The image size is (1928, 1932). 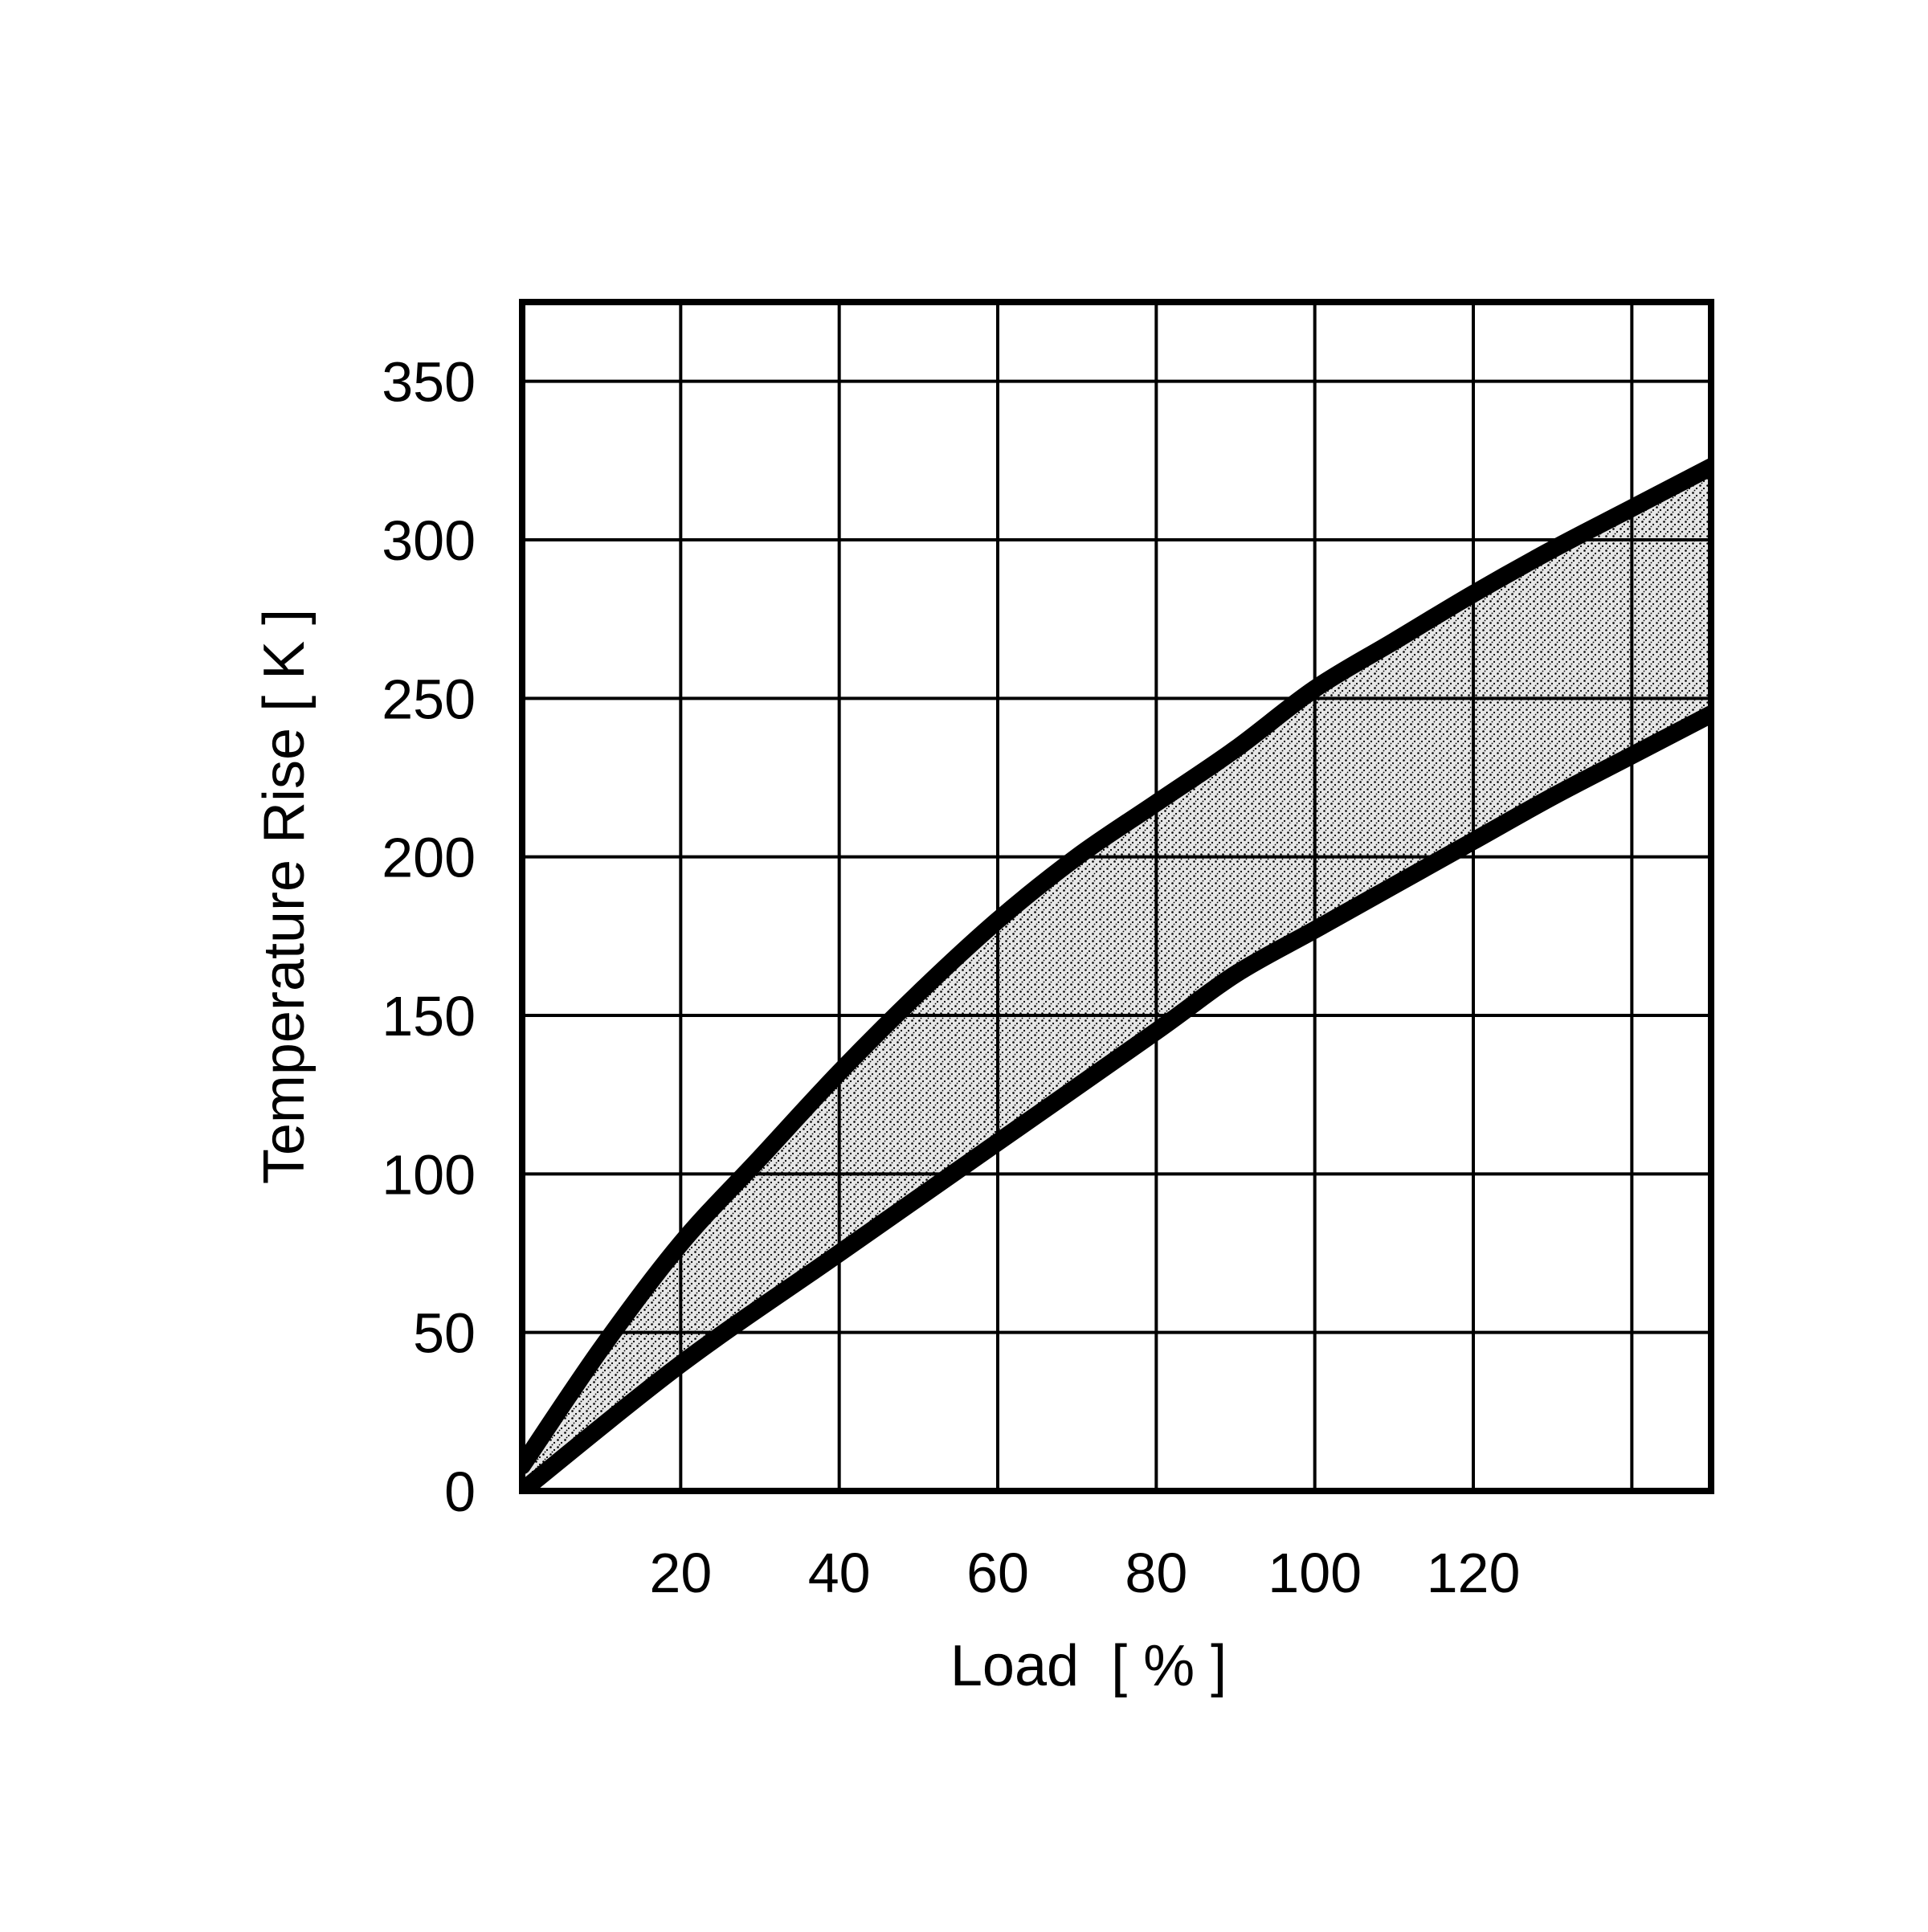 What do you see at coordinates (1474, 1573) in the screenshot?
I see `x-tick-label: 120` at bounding box center [1474, 1573].